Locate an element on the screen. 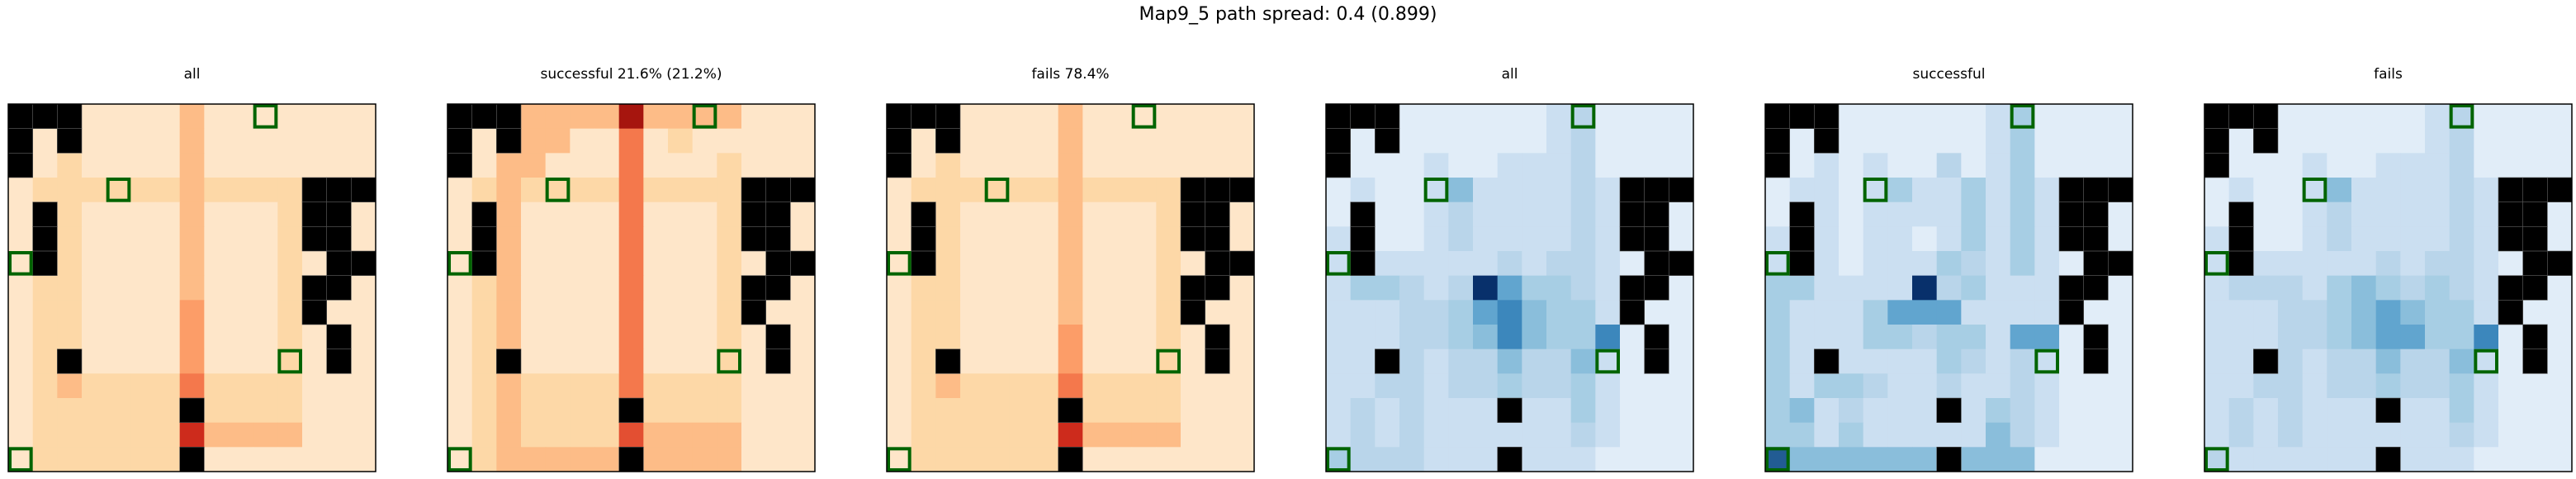 This screenshot has height=479, width=2576. panel-title: all is located at coordinates (1509, 75).